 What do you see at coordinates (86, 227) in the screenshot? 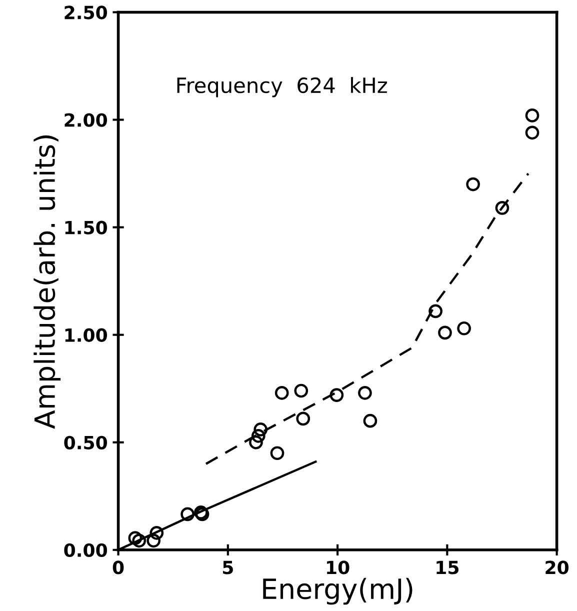
I see `y-tick-label: 1.50` at bounding box center [86, 227].